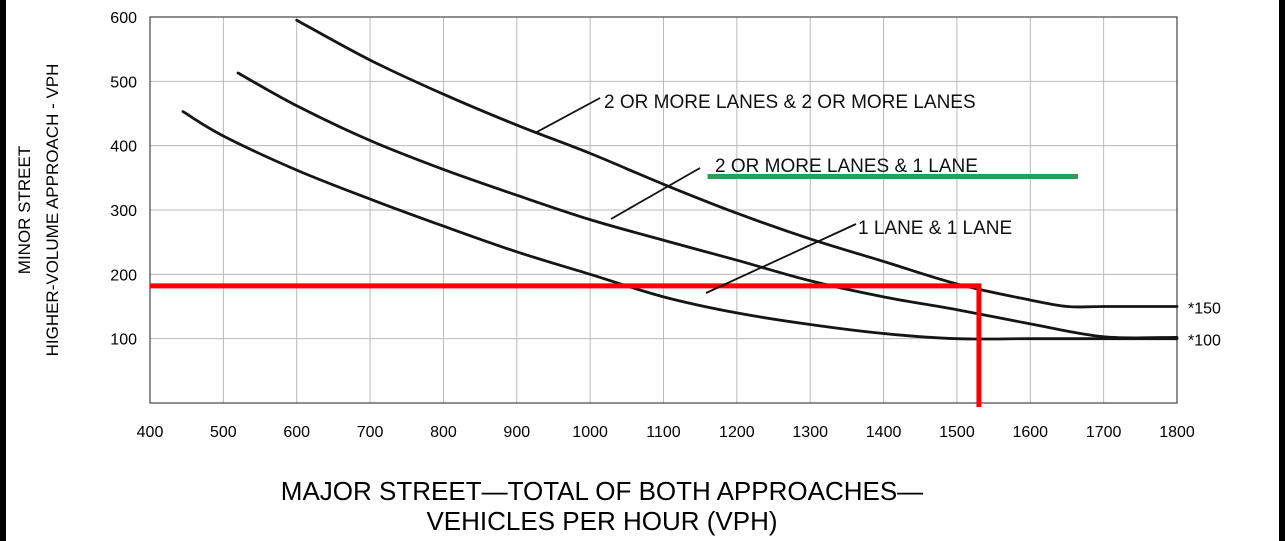  Describe the element at coordinates (601, 521) in the screenshot. I see `x-axis-title-line-2: VEHICLES PER HOUR (VPH)` at that location.